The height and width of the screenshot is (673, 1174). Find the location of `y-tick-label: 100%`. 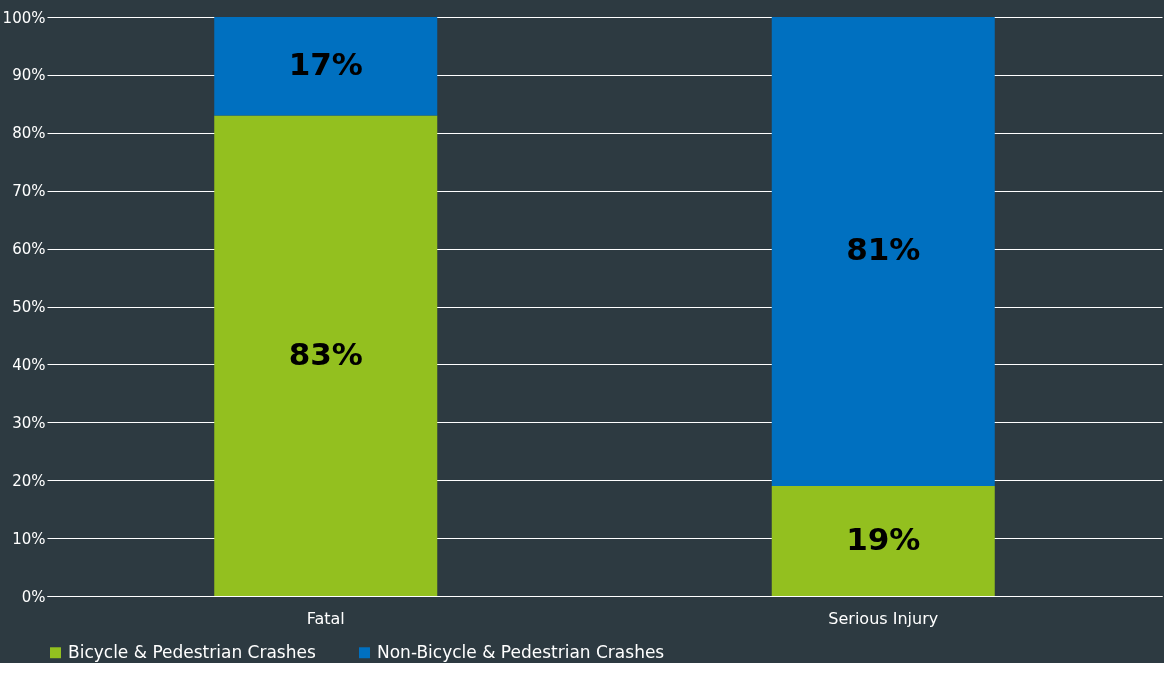

y-tick-label: 100% is located at coordinates (24, 17).